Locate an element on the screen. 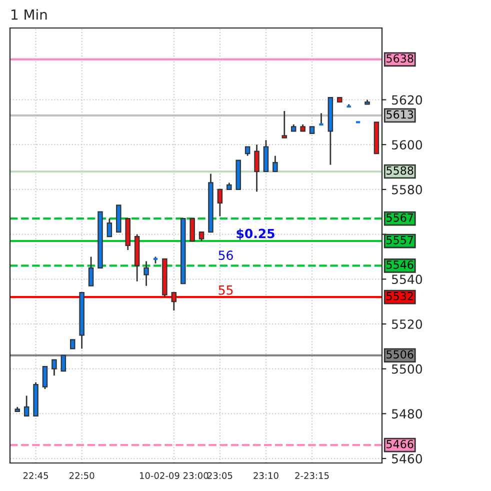 The image size is (491, 491). x-tick-label: 10-02-09 23:00 is located at coordinates (174, 476).